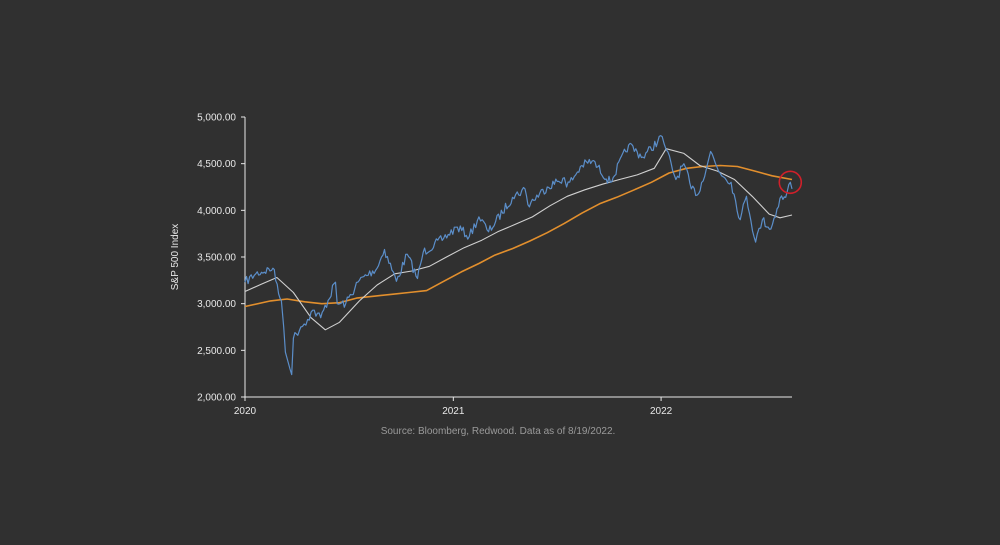 The width and height of the screenshot is (1000, 545). What do you see at coordinates (245, 411) in the screenshot?
I see `x-tick-label: 2020` at bounding box center [245, 411].